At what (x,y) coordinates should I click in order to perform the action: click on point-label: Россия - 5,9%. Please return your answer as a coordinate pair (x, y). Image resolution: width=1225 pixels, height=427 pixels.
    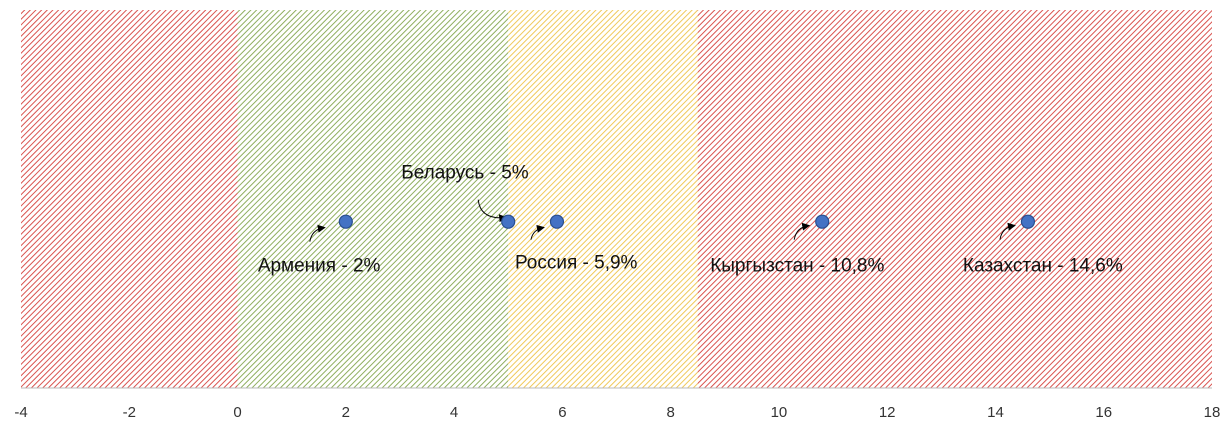
    Looking at the image, I should click on (576, 263).